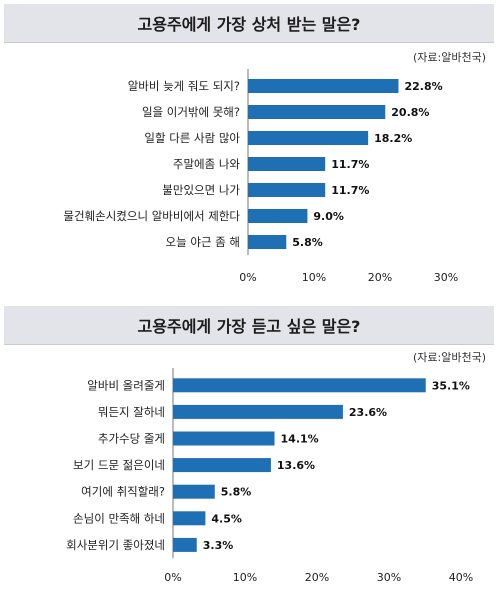  I want to click on chart-2-category-label: 보기 드문 젊은이네, so click(119, 465).